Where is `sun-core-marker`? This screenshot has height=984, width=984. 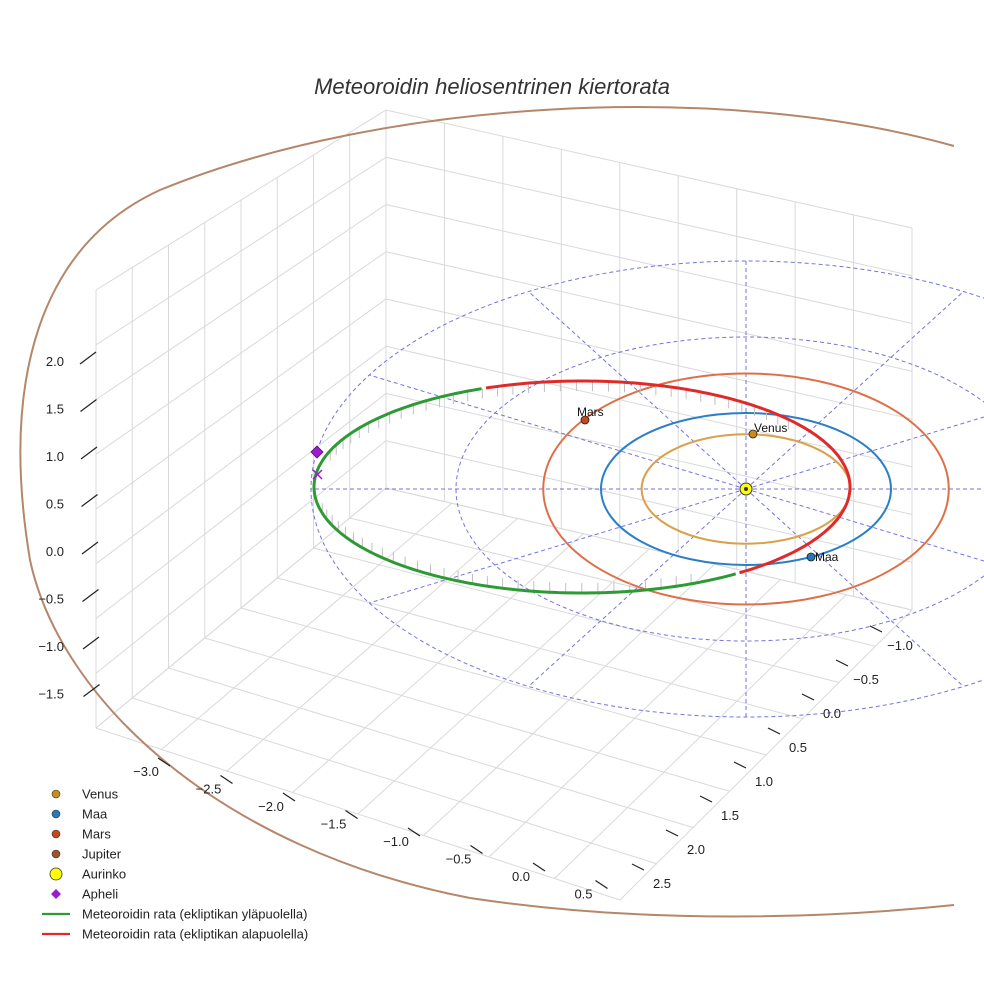 sun-core-marker is located at coordinates (746, 489).